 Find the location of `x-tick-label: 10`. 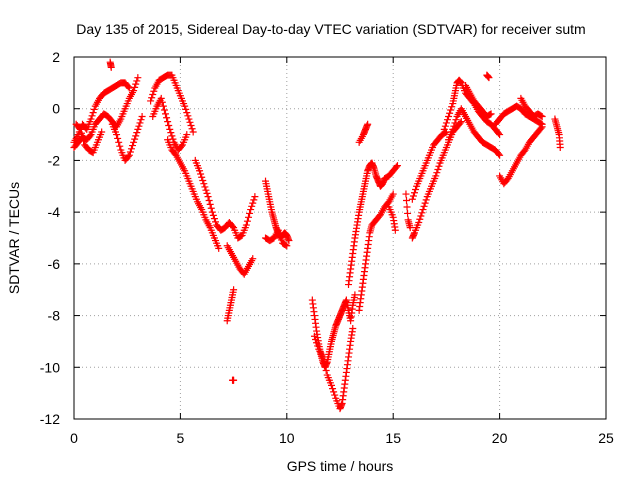

x-tick-label: 10 is located at coordinates (287, 438).